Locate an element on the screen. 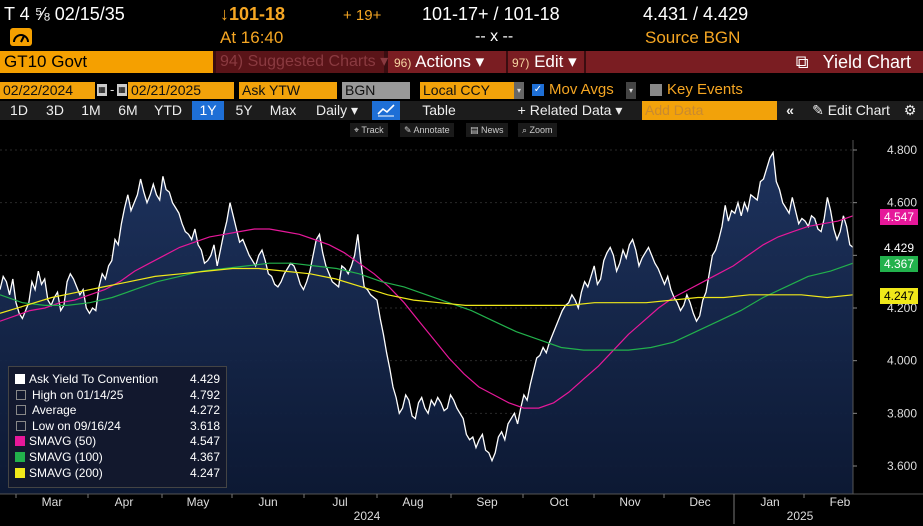 The height and width of the screenshot is (526, 923). currency-dropdown-icon: ▾ is located at coordinates (519, 90).